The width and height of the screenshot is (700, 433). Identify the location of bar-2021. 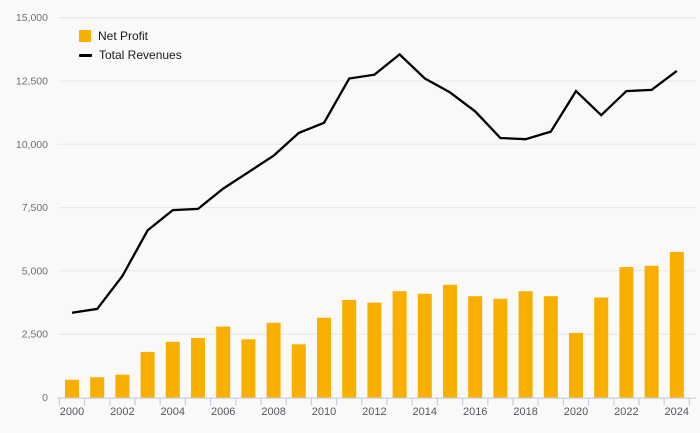
(601, 347).